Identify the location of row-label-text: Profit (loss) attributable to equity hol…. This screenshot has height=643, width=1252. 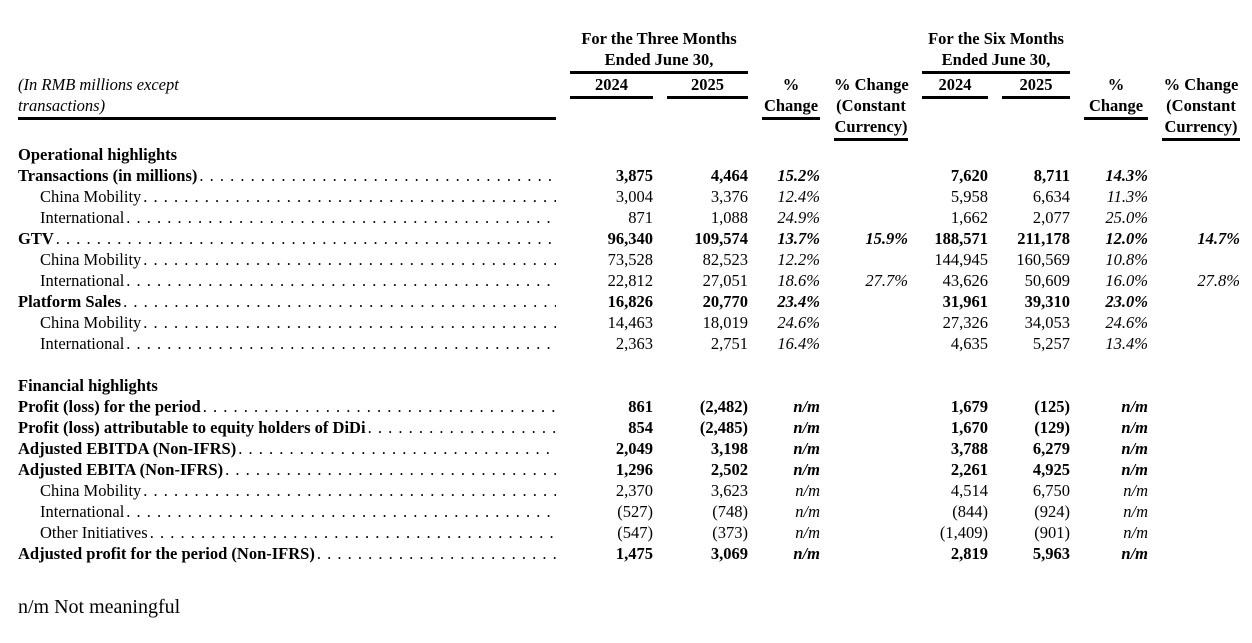
(192, 427).